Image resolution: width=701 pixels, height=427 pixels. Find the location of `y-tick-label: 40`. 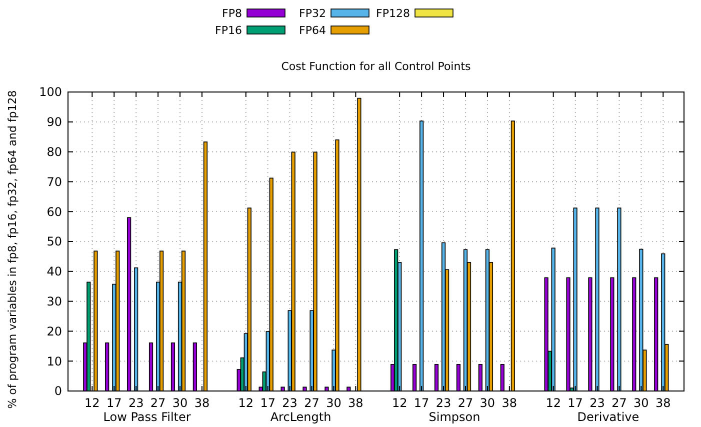

y-tick-label: 40 is located at coordinates (54, 271).